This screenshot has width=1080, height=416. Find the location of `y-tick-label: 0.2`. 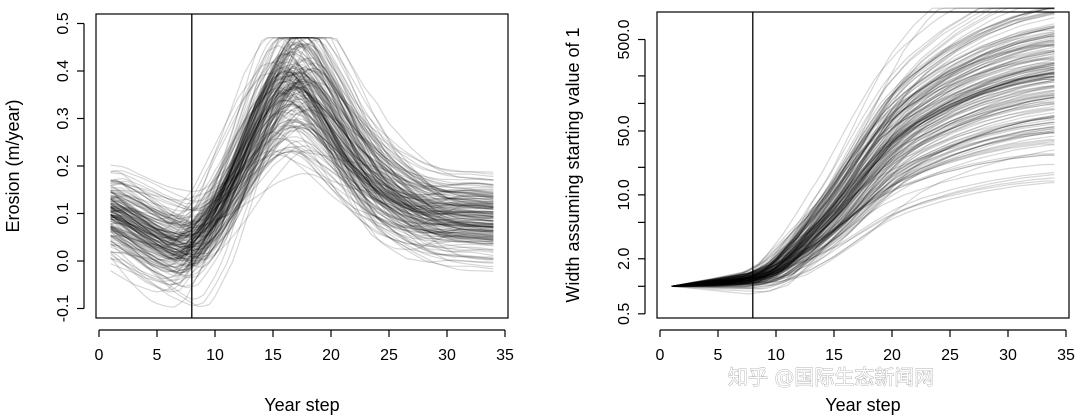

y-tick-label: 0.2 is located at coordinates (63, 166).